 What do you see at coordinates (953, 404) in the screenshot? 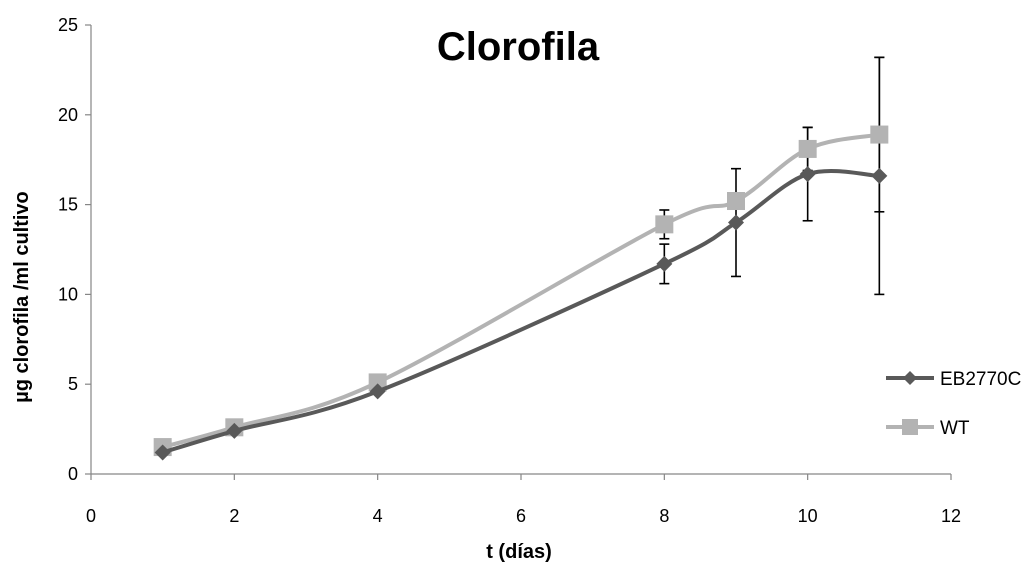
I see `legend: EB2770C WT` at bounding box center [953, 404].